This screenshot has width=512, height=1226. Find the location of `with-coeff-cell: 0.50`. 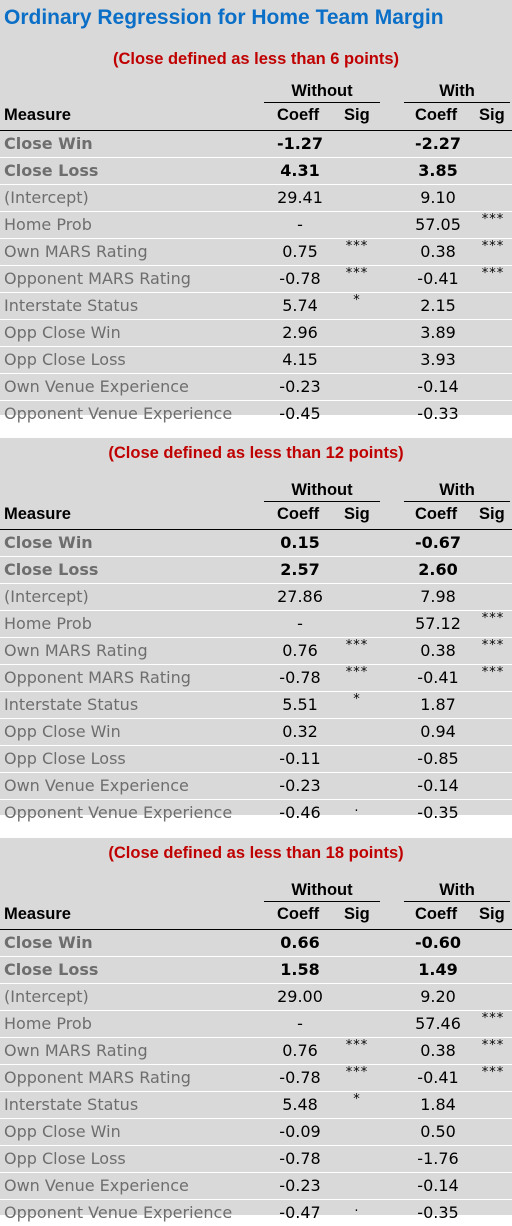

with-coeff-cell: 0.50 is located at coordinates (438, 1131).